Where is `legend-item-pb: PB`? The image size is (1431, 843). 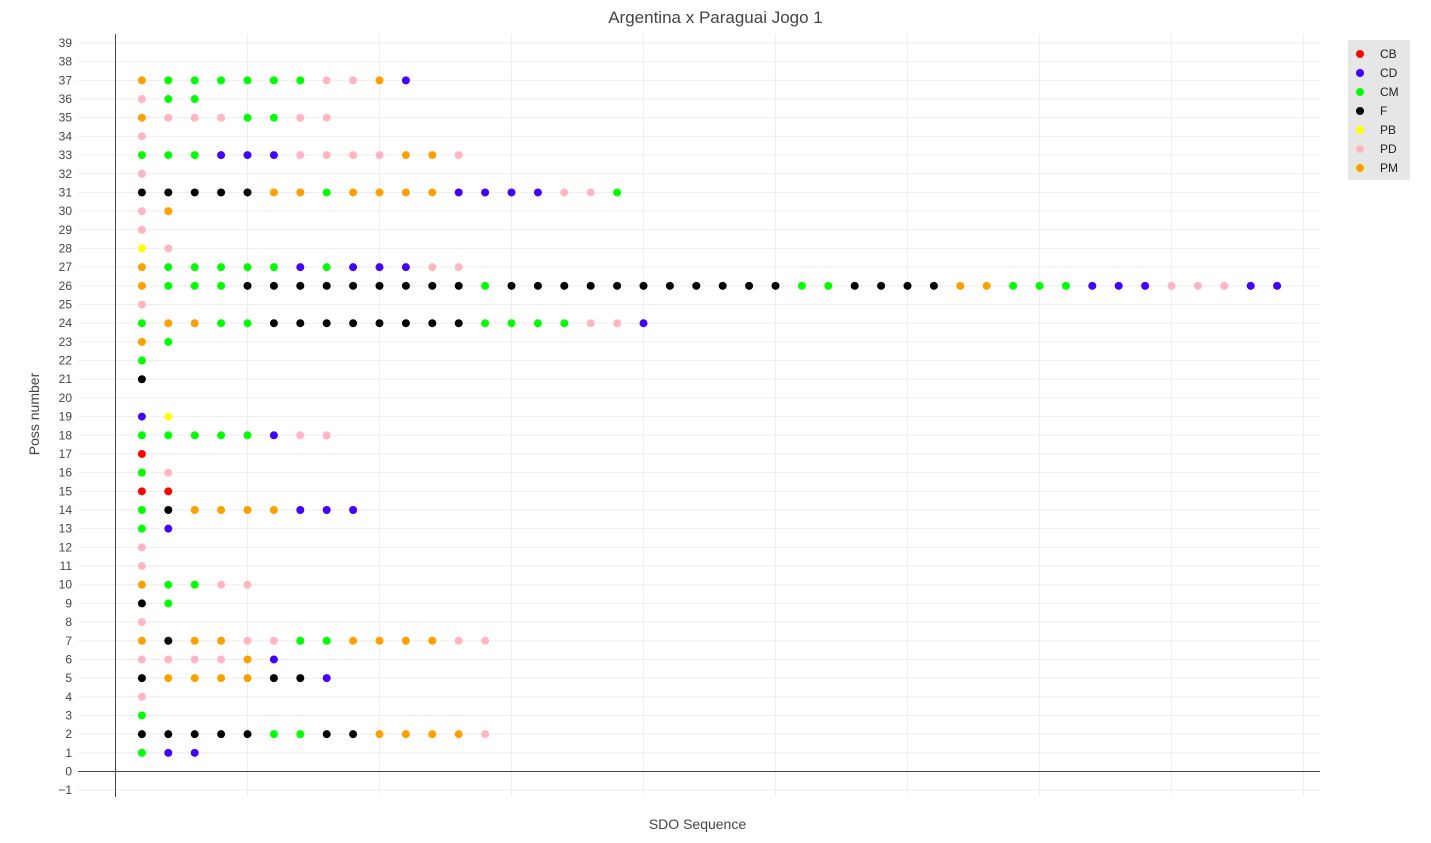
legend-item-pb: PB is located at coordinates (1376, 129).